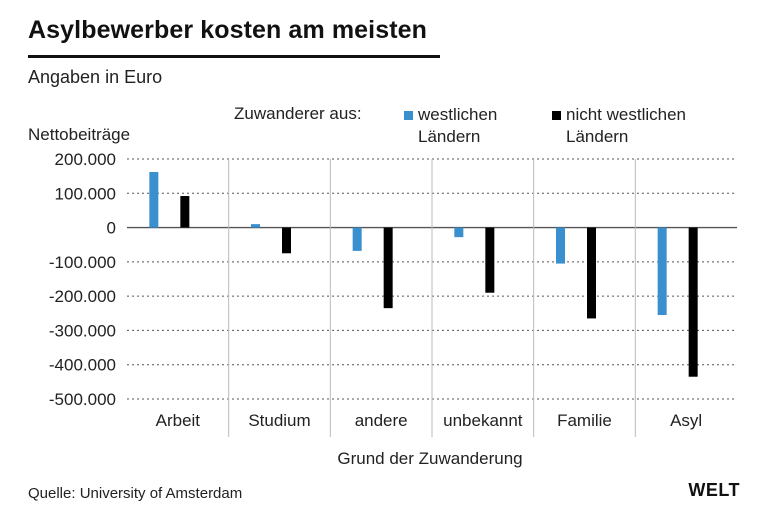  I want to click on x-tick-label: andere, so click(381, 420).